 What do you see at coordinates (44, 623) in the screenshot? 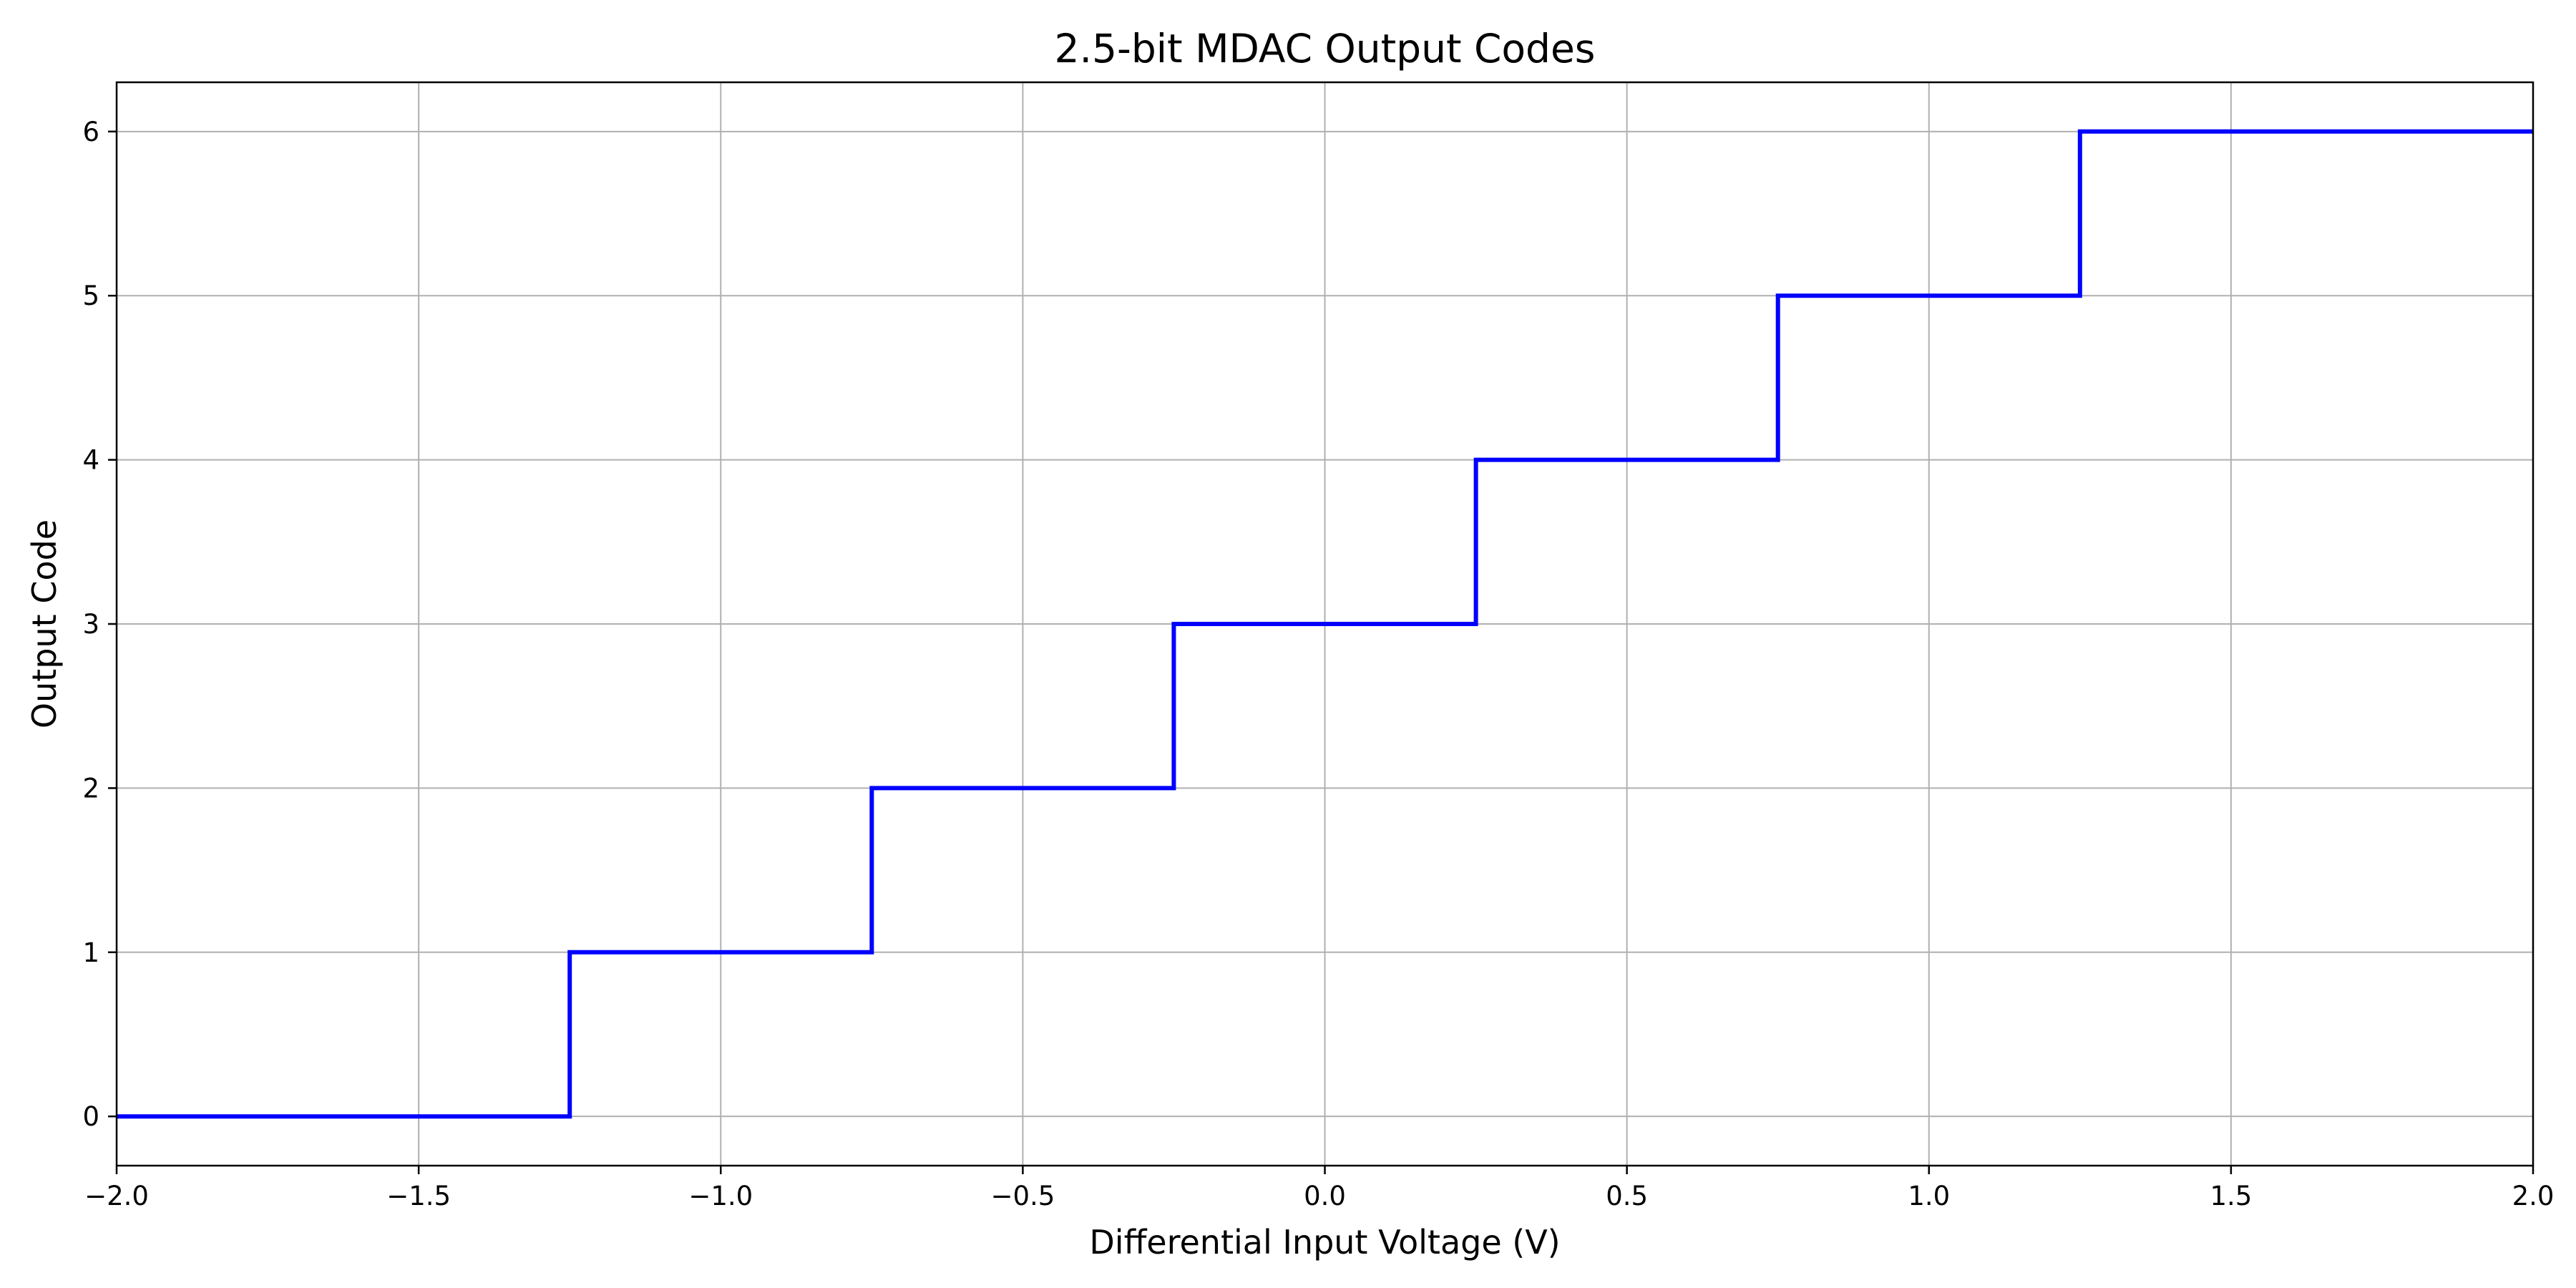
I see `y-axis-label: Output Code` at bounding box center [44, 623].